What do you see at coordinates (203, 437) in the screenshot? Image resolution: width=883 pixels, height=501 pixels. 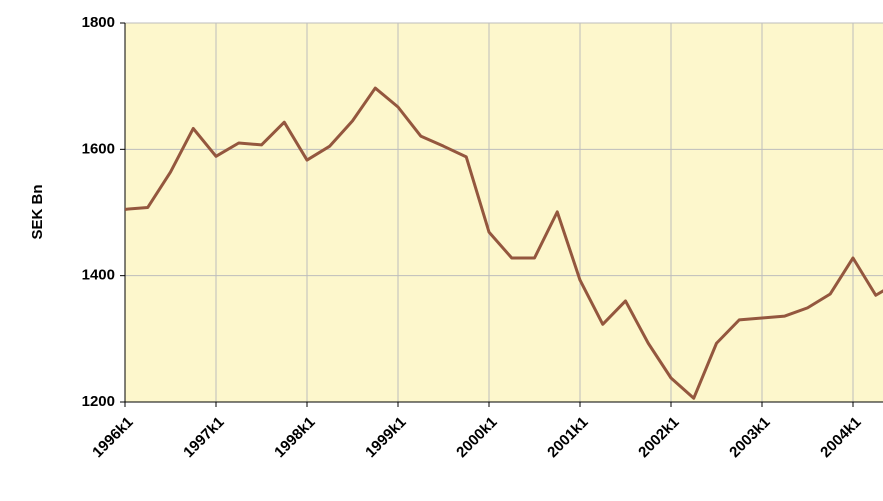 I see `x-tick-label: 1997k1` at bounding box center [203, 437].